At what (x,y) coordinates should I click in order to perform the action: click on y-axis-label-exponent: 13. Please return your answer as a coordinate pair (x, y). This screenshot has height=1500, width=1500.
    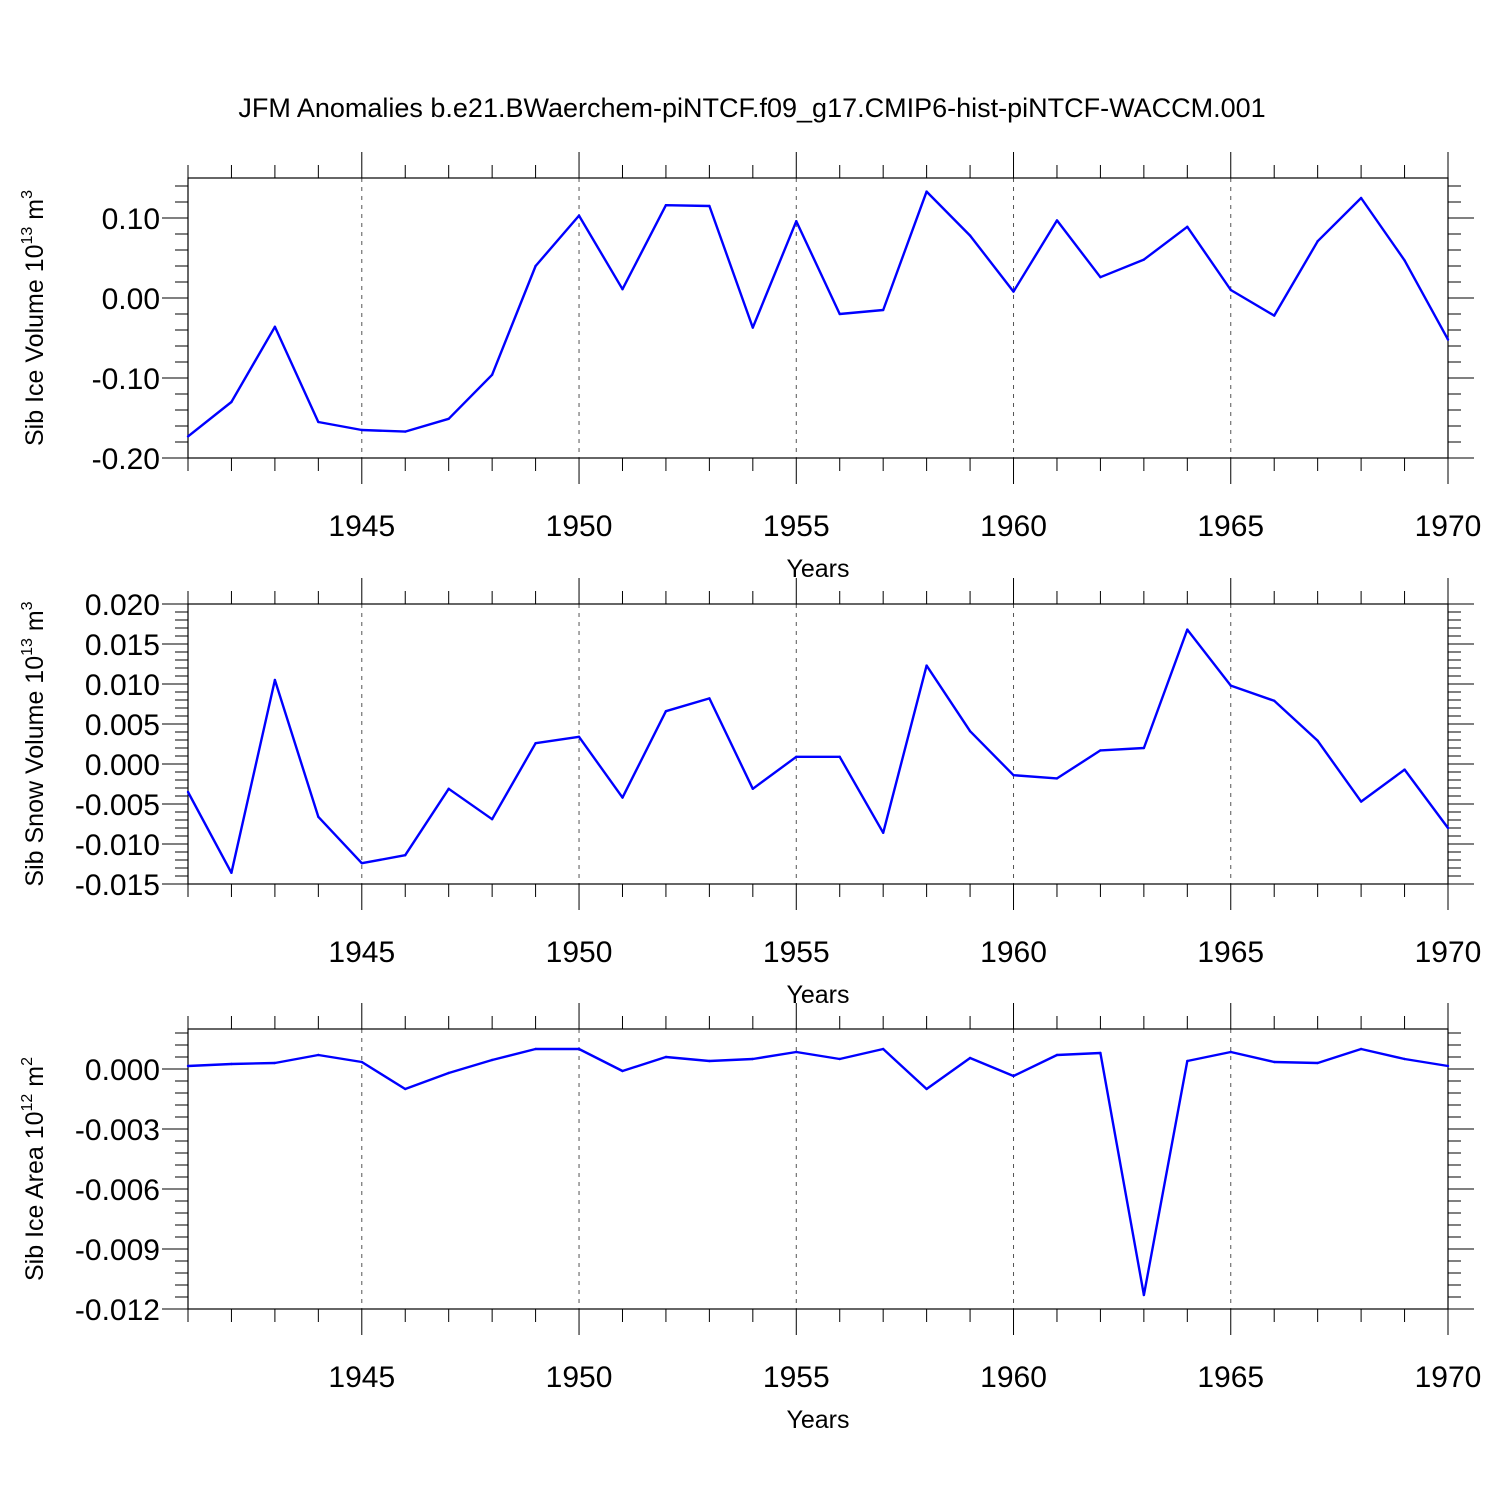
    Looking at the image, I should click on (27, 236).